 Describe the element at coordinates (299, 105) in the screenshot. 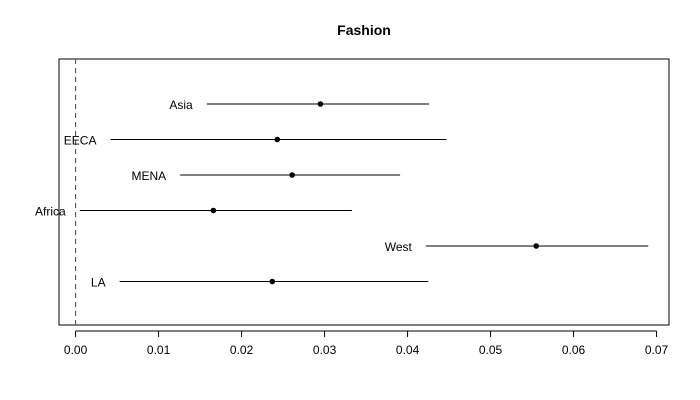

I see `estimate-row: Asia` at that location.